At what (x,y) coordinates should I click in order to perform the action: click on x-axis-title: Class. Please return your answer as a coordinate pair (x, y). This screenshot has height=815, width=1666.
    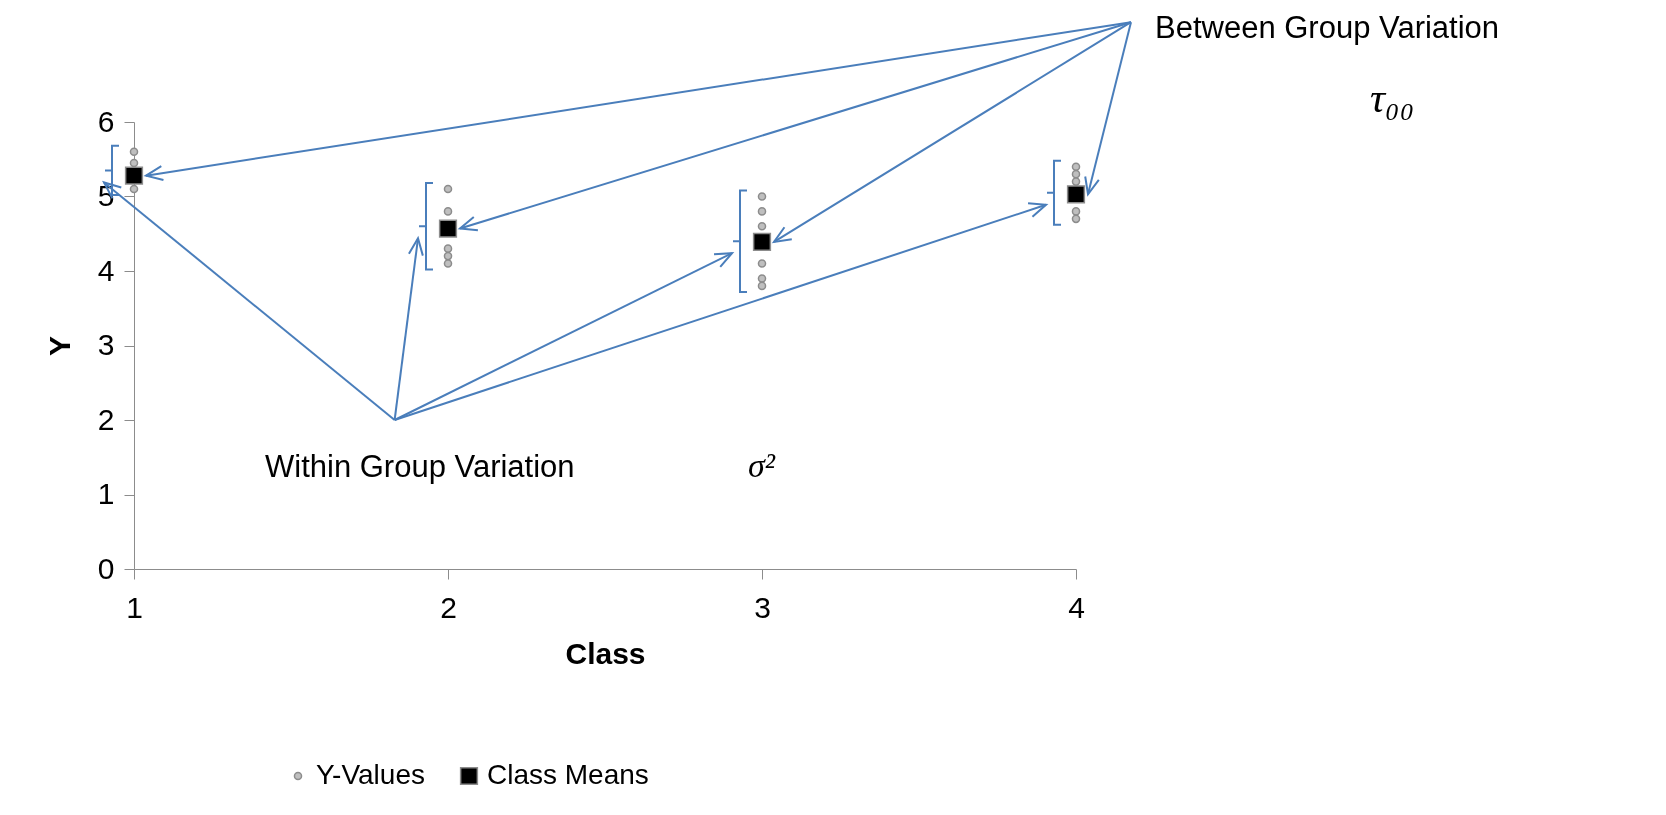
    Looking at the image, I should click on (605, 653).